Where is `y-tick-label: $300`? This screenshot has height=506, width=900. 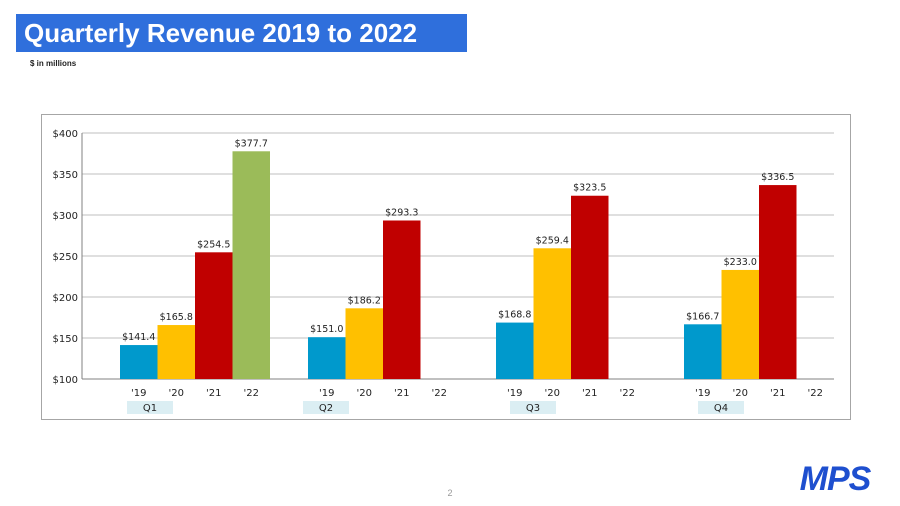
y-tick-label: $300 is located at coordinates (65, 216).